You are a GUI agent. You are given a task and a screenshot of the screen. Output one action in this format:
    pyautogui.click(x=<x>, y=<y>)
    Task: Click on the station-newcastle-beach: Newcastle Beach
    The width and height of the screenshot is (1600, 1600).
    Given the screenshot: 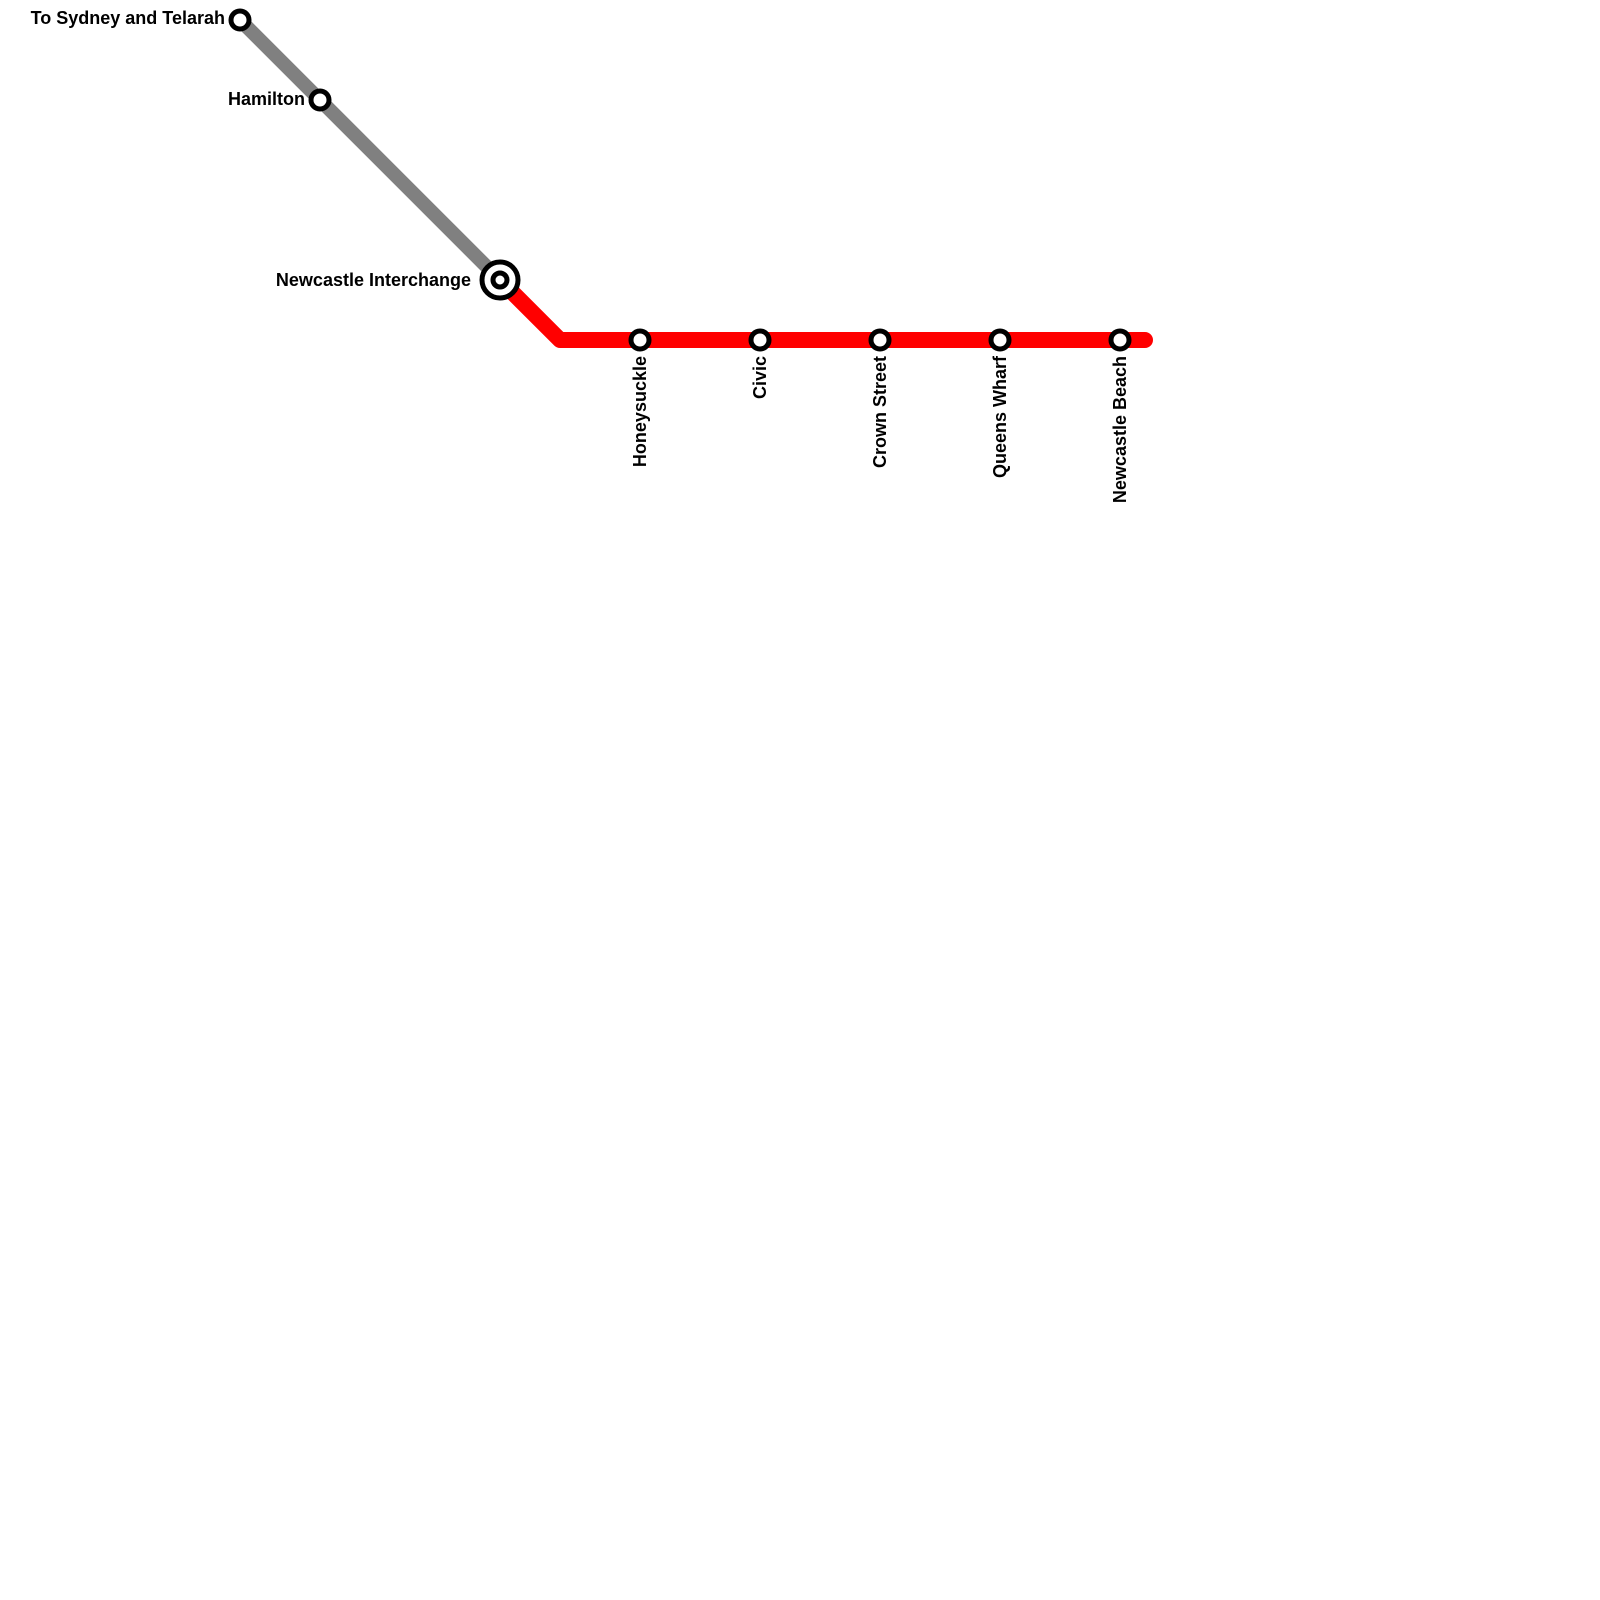 What is the action you would take?
    pyautogui.click(x=1120, y=415)
    